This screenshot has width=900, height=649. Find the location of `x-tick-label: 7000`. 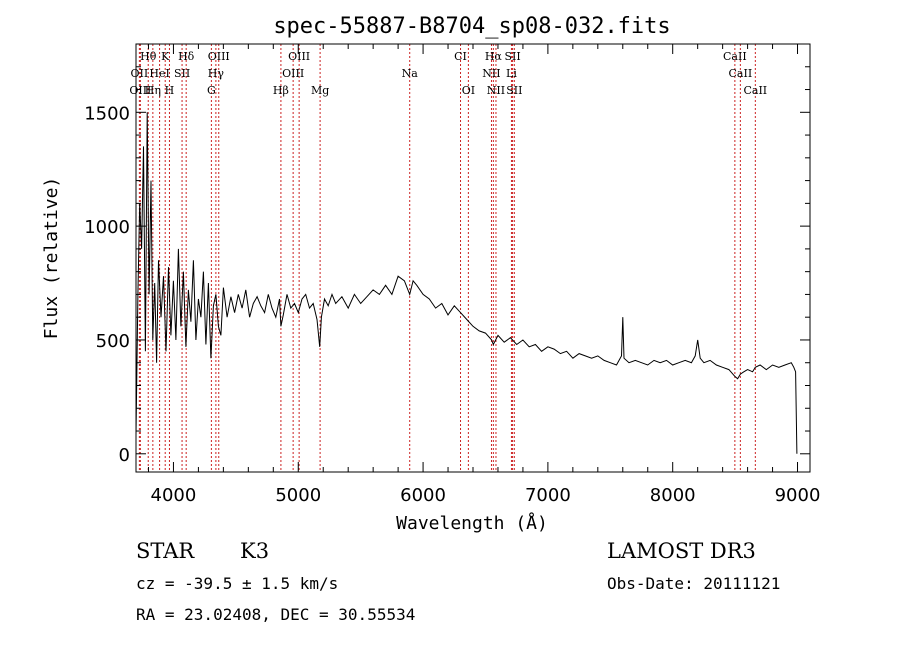

x-tick-label: 7000 is located at coordinates (548, 495).